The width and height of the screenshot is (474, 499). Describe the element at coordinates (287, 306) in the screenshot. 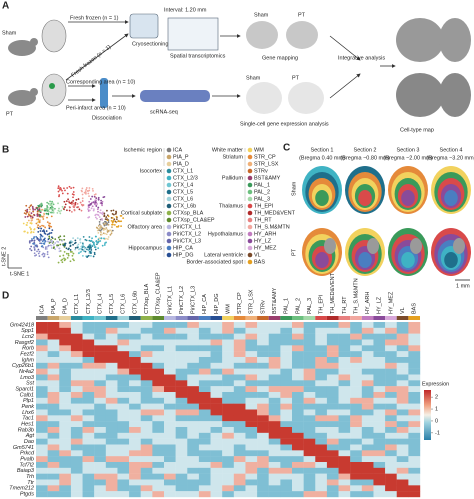

I see `column-label: PAL_1` at that location.